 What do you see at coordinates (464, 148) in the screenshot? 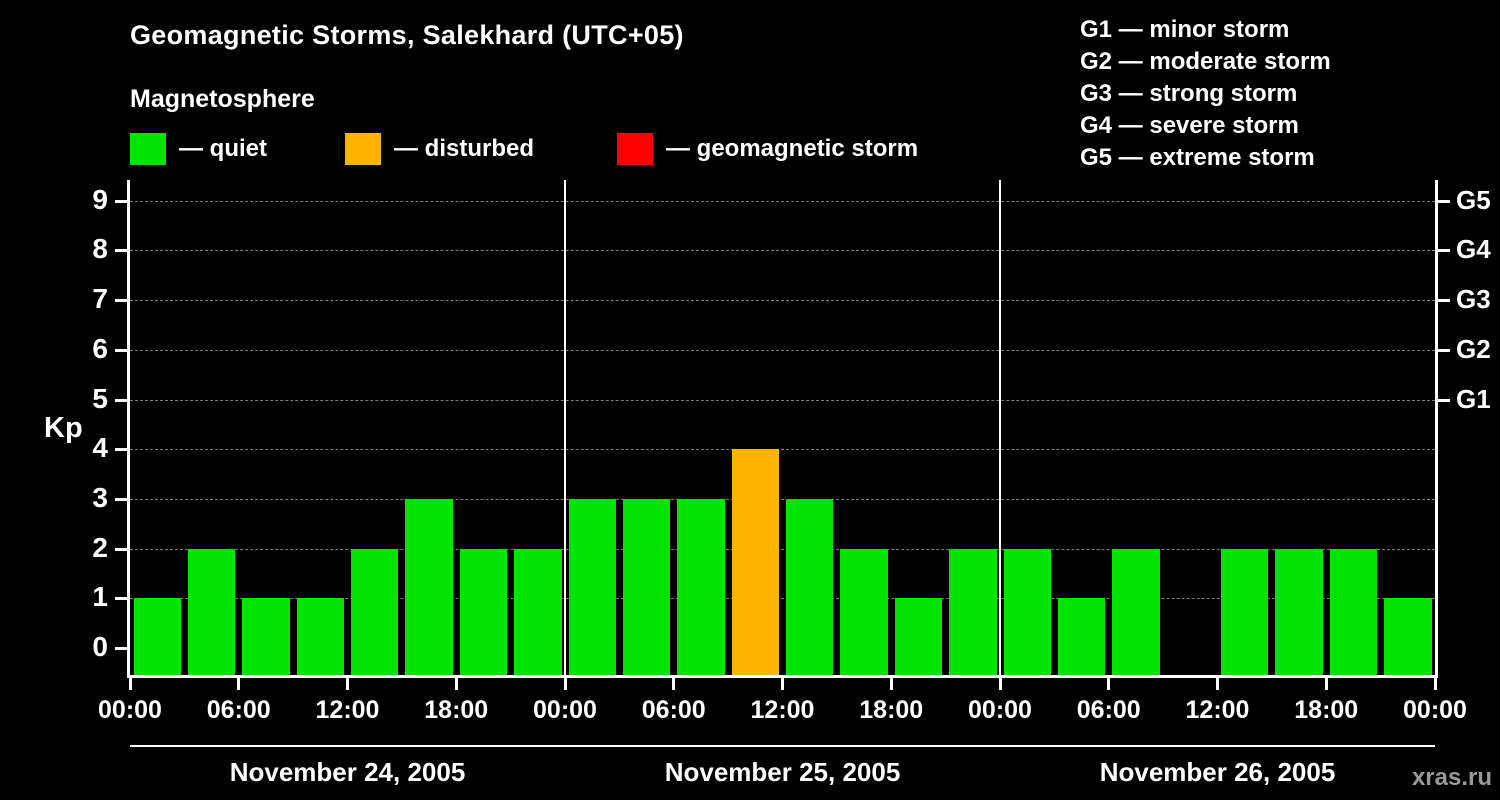
I see `legend-label-disturbed: — disturbed` at bounding box center [464, 148].